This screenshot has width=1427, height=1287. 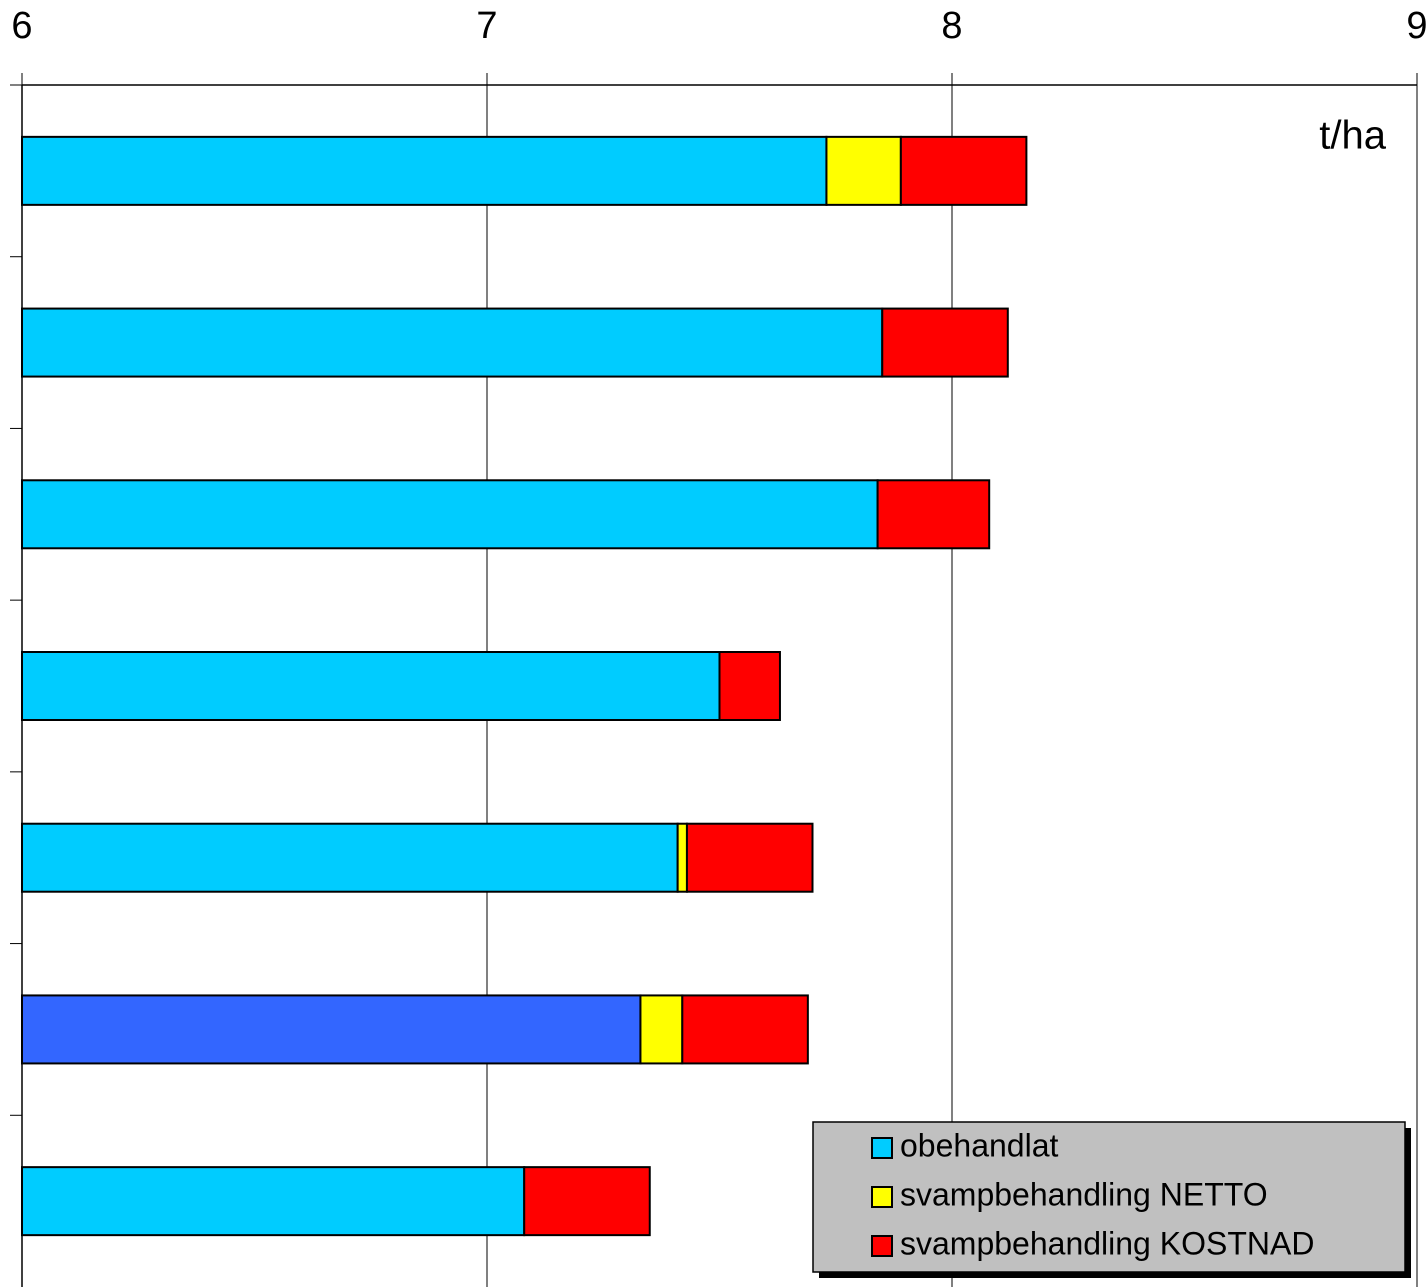 I want to click on legend-label: svampbehandling NETTO, so click(x=1084, y=1194).